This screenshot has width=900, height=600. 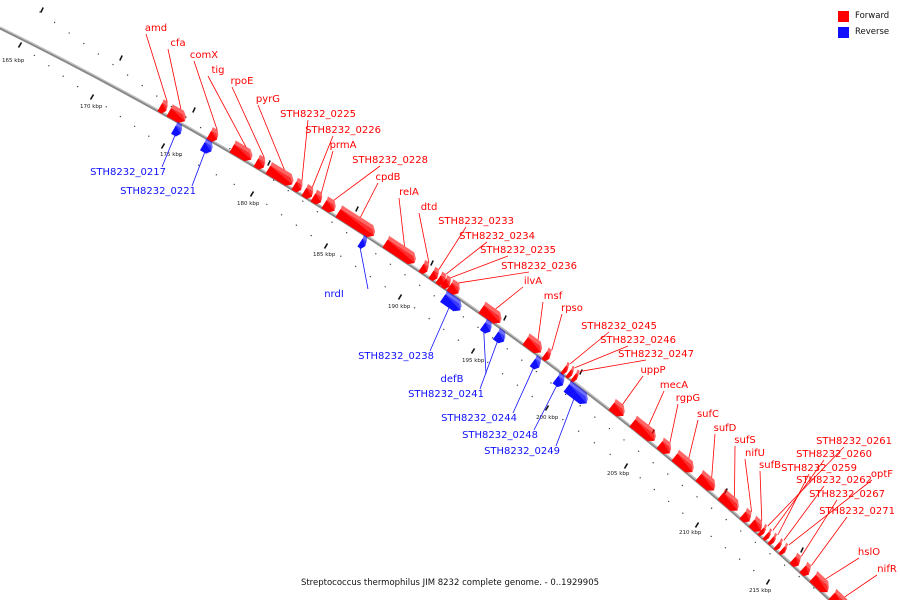 I want to click on gene-uppp: uppP, so click(x=637, y=391).